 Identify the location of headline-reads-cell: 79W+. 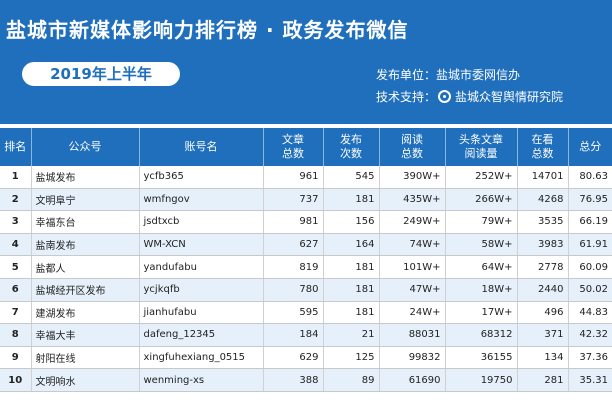
(481, 222).